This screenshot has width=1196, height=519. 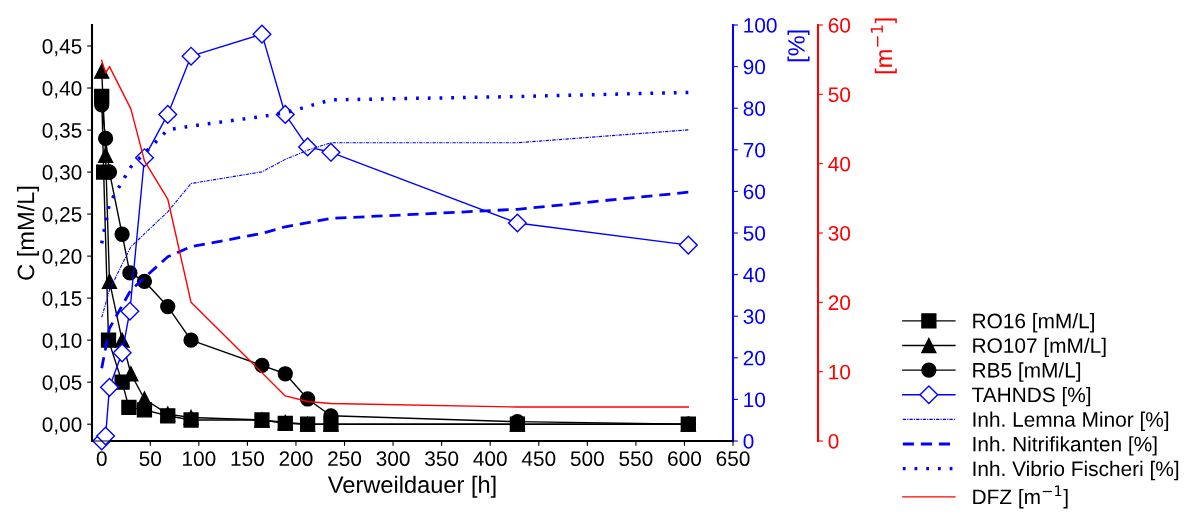 What do you see at coordinates (1065, 446) in the screenshot?
I see `legend-label: Inh. Nitrifikanten [%]` at bounding box center [1065, 446].